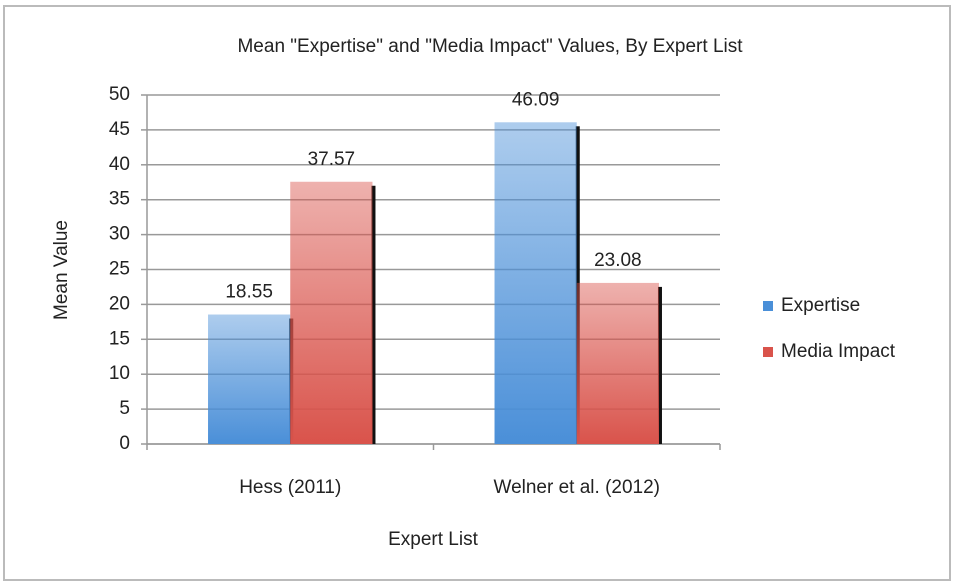 Image resolution: width=956 pixels, height=584 pixels. What do you see at coordinates (119, 164) in the screenshot?
I see `y-tick-label: 40` at bounding box center [119, 164].